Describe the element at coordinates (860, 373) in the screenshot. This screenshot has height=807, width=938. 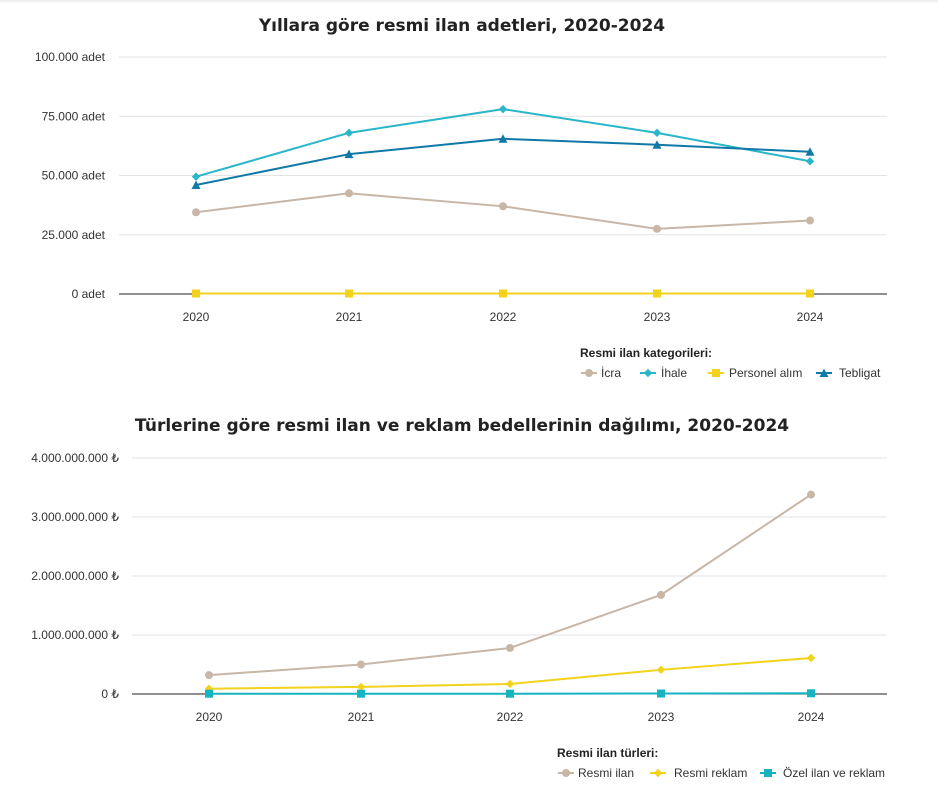
I see `legend-label: Tebligat` at that location.